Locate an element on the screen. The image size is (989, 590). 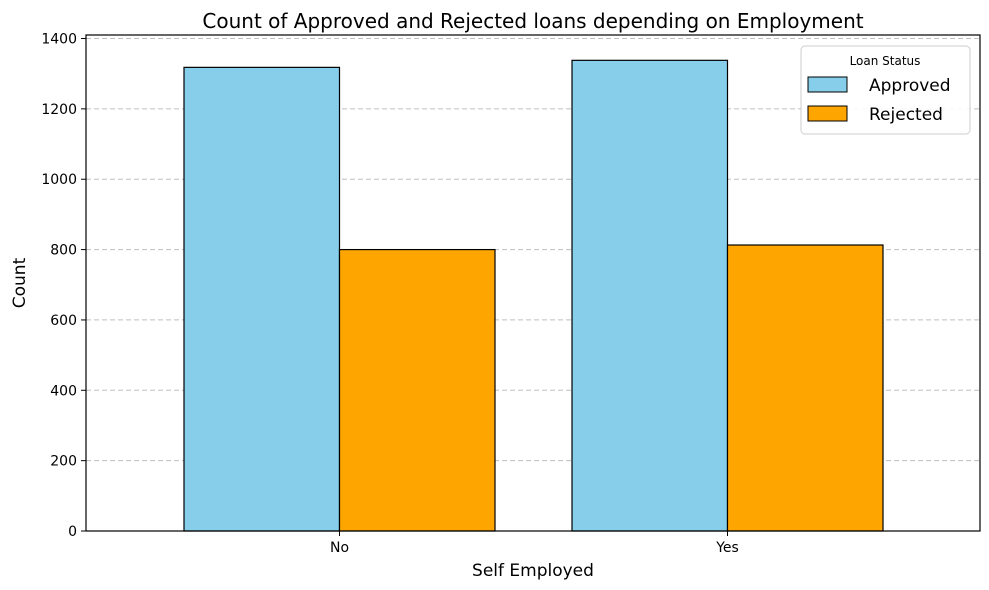
y-axis-ticks: 0 200 400 600 800 1000 1200 1400 is located at coordinates (63, 286).